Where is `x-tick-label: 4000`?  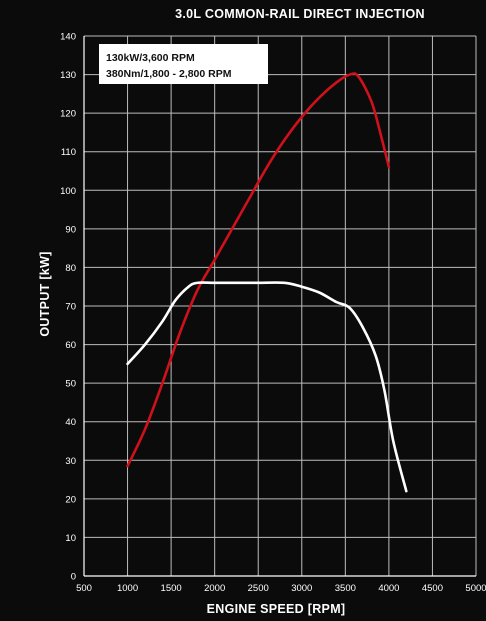 x-tick-label: 4000 is located at coordinates (388, 588).